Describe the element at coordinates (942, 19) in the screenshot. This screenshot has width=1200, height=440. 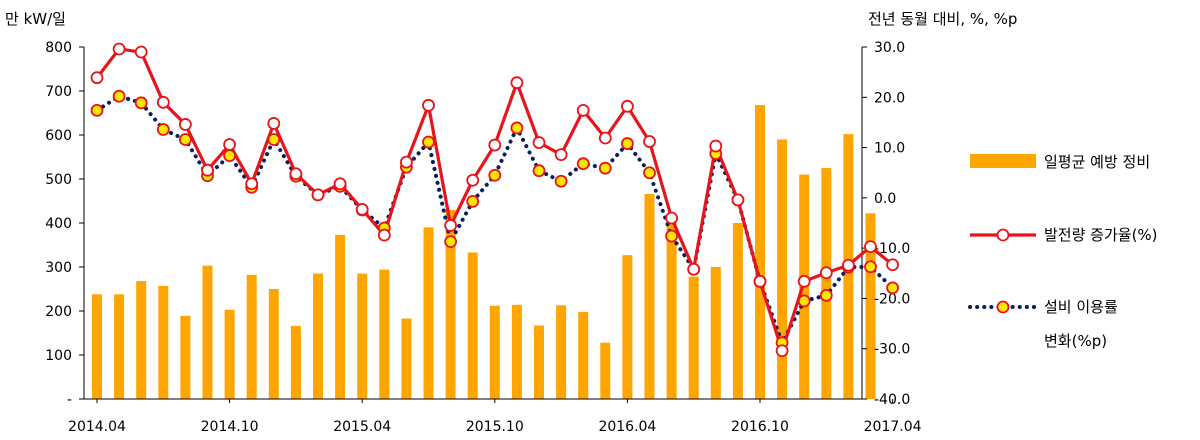
I see `right-axis-title: 전년 동월 대비, %, %p` at that location.